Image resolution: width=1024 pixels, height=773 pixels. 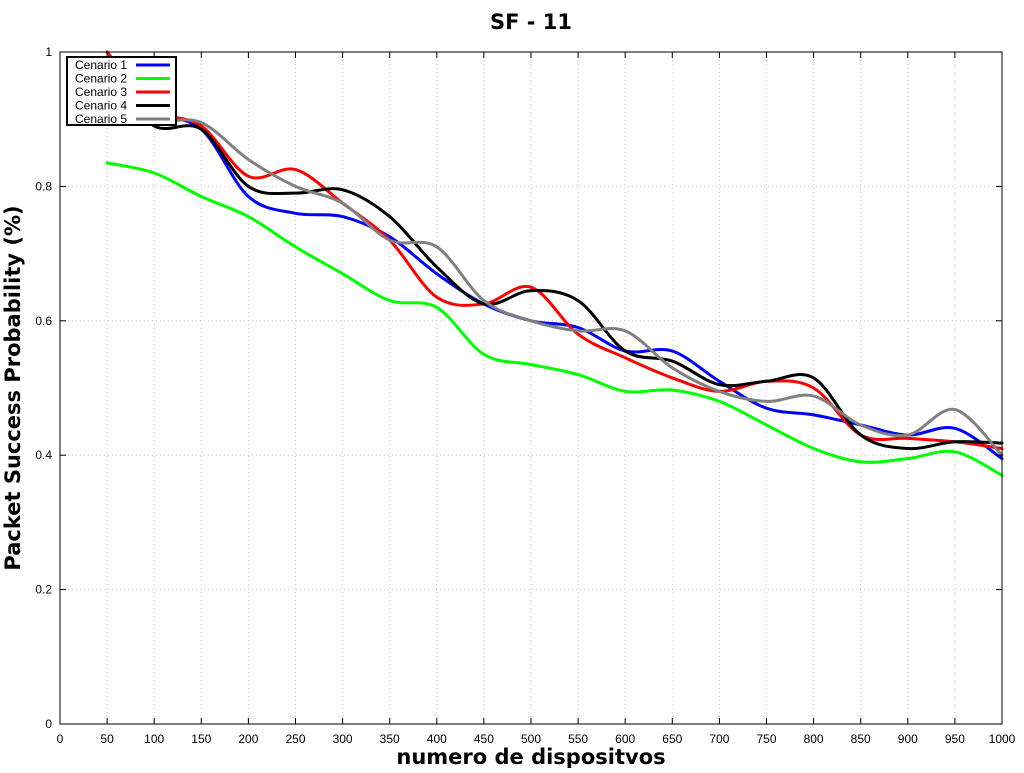 What do you see at coordinates (43, 186) in the screenshot?
I see `y-tick-label: 0.8` at bounding box center [43, 186].